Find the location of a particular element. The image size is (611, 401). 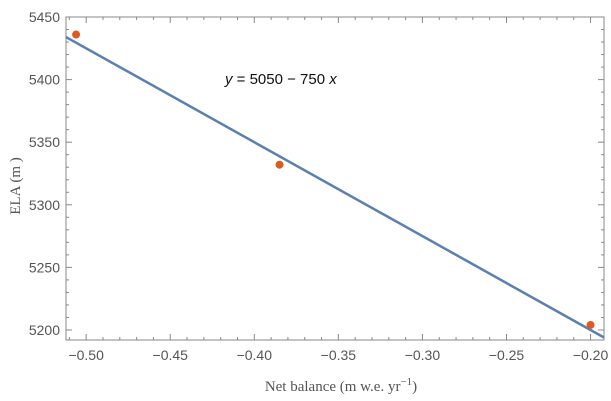

x-tick-label: −0.40 is located at coordinates (255, 355).